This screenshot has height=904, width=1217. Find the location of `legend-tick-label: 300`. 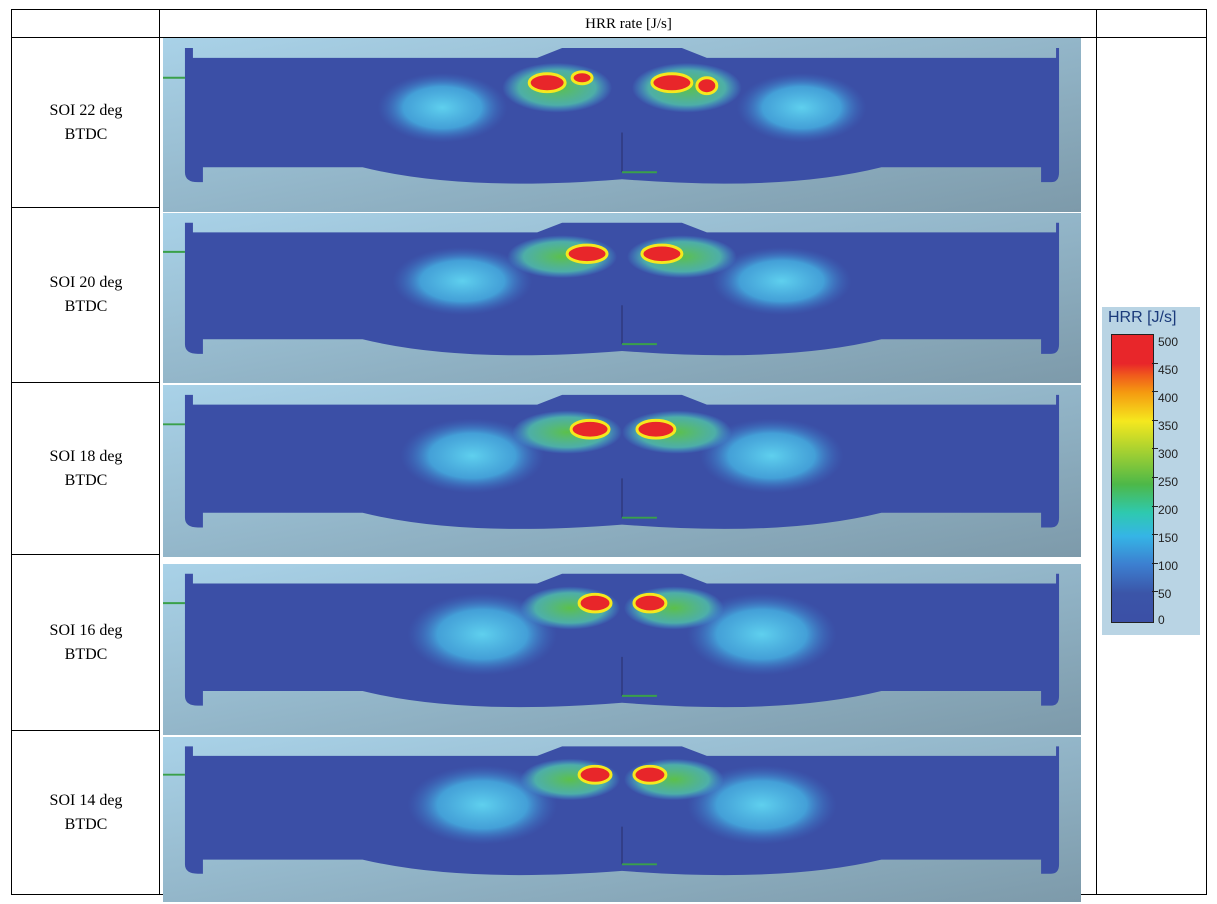

legend-tick-label: 300 is located at coordinates (1168, 454).